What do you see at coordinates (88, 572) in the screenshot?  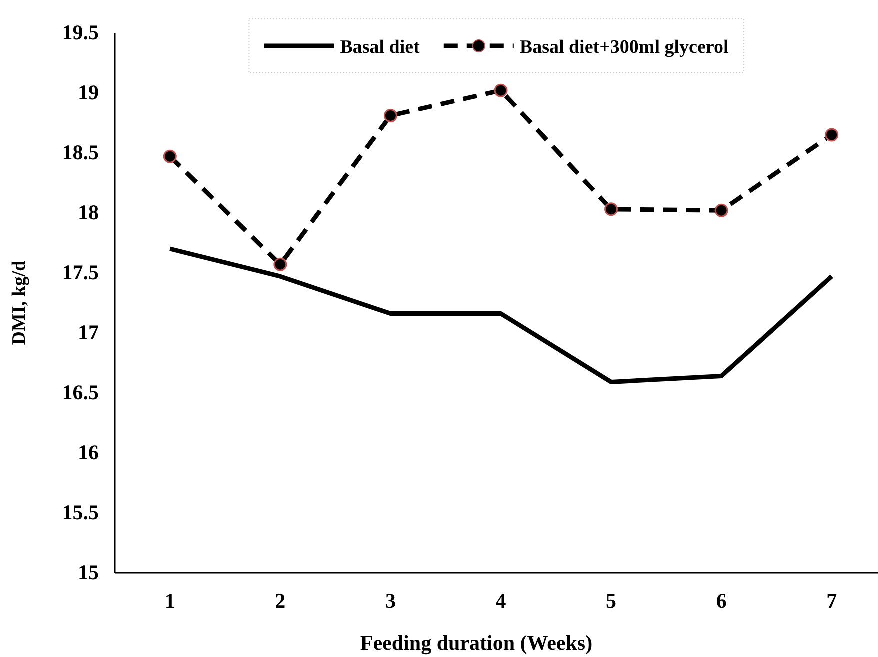 I see `y-tick-label: 15` at bounding box center [88, 572].